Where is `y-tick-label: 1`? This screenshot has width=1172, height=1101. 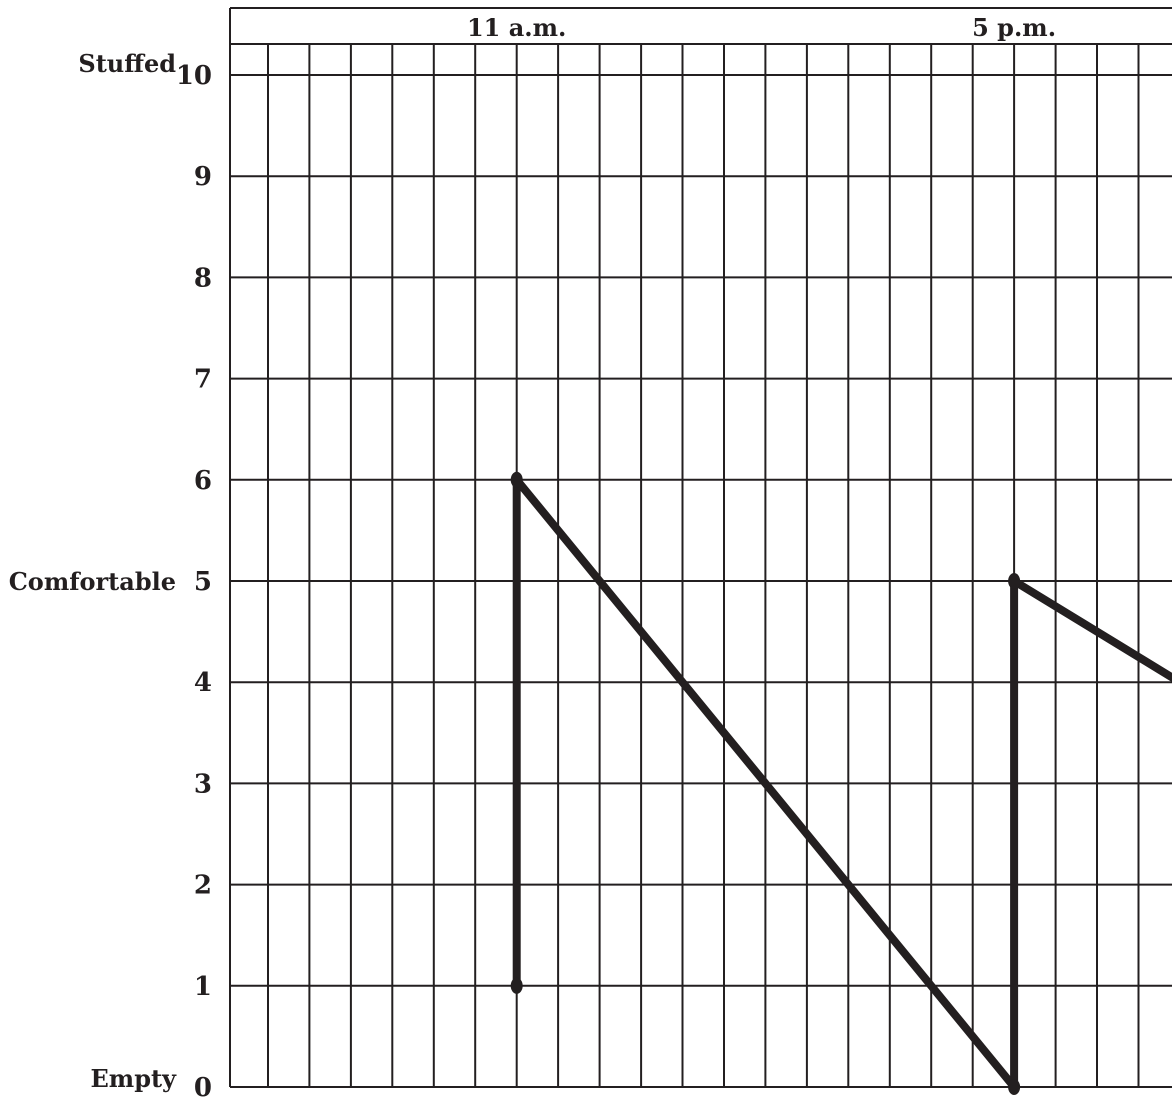
y-tick-label: 1 is located at coordinates (203, 987).